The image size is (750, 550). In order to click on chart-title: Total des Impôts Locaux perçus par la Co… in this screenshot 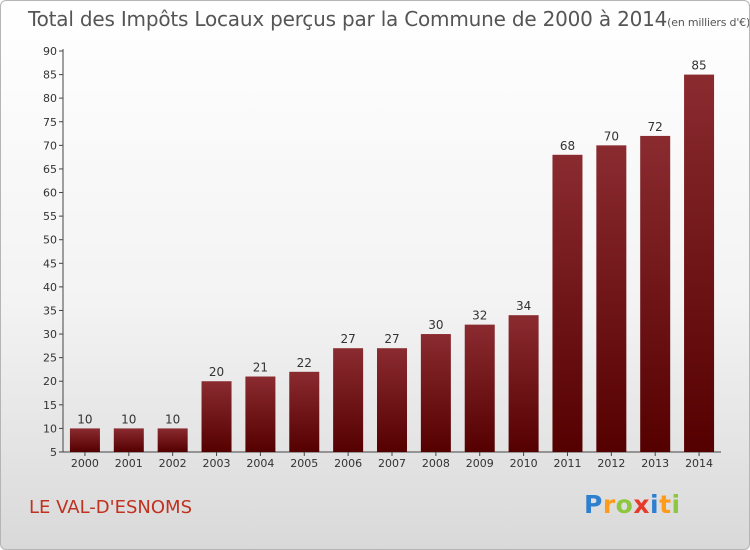, I will do `click(389, 19)`.